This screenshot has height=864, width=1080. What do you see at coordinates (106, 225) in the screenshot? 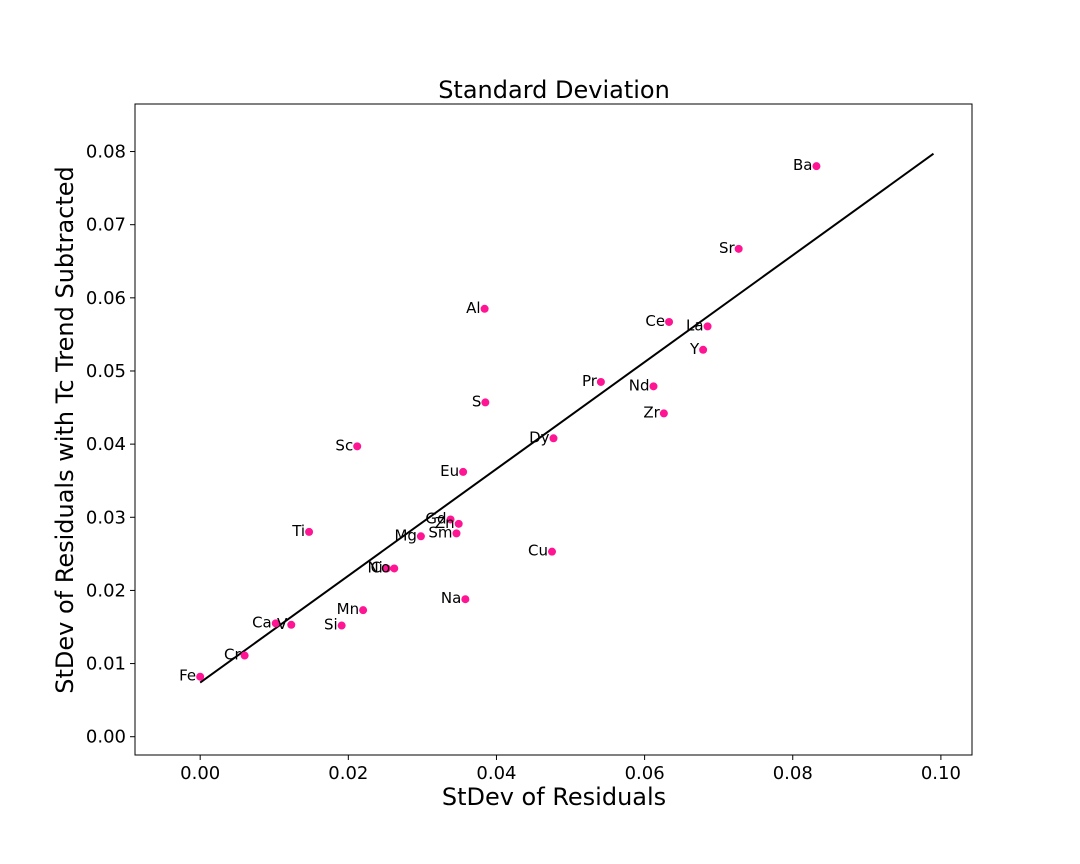
I see `y-tick-label: 0.07` at bounding box center [106, 225].